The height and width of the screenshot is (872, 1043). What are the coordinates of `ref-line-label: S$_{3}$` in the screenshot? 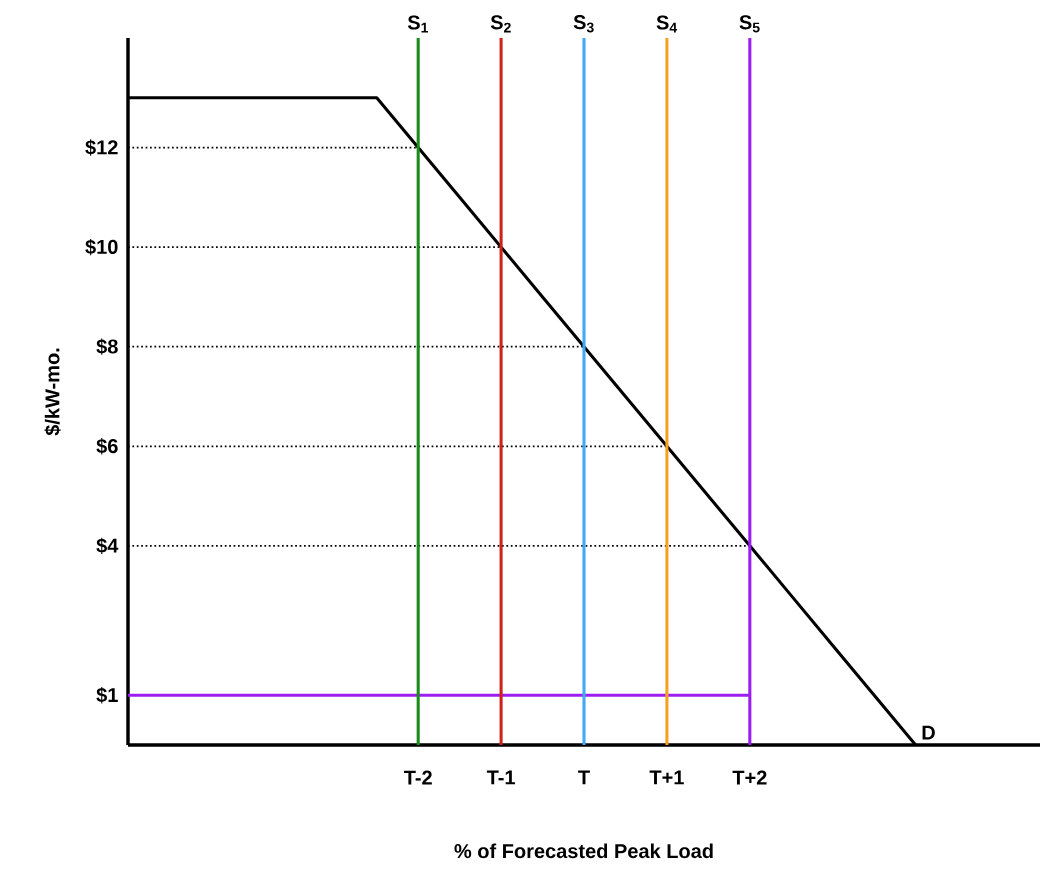 It's located at (583, 24).